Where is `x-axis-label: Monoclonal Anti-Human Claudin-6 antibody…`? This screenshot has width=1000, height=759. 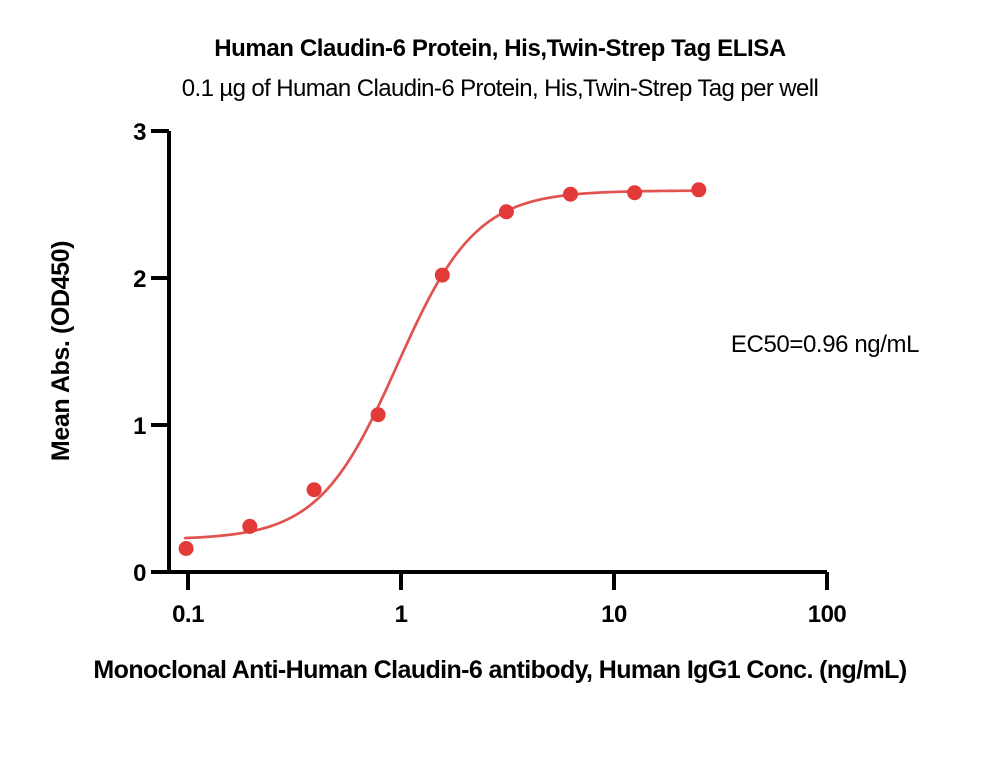
x-axis-label: Monoclonal Anti-Human Claudin-6 antibody… is located at coordinates (500, 670).